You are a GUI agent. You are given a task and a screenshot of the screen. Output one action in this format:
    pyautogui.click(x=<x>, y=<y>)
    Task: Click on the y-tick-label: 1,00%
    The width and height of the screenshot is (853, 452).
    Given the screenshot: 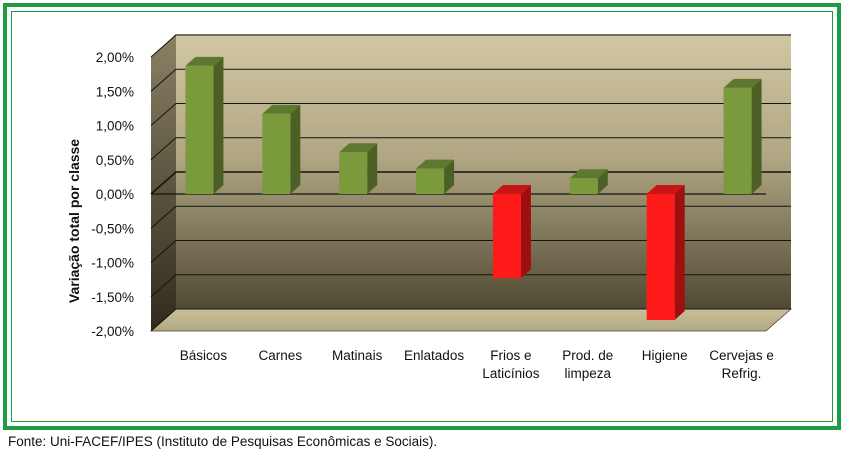 What is the action you would take?
    pyautogui.click(x=115, y=126)
    